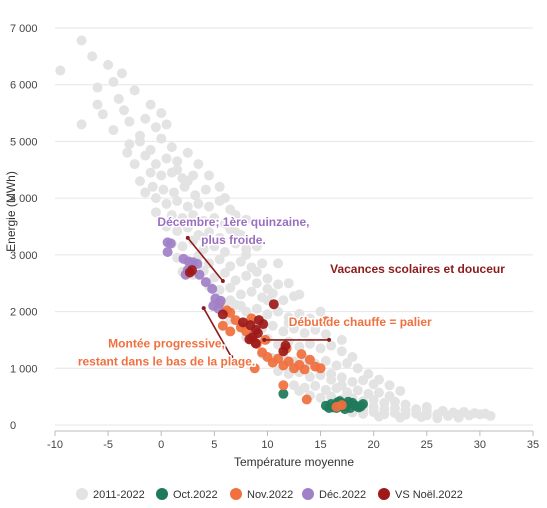 The width and height of the screenshot is (547, 508). What do you see at coordinates (258, 297) in the screenshot?
I see `annotation-lines-layer` at bounding box center [258, 297].